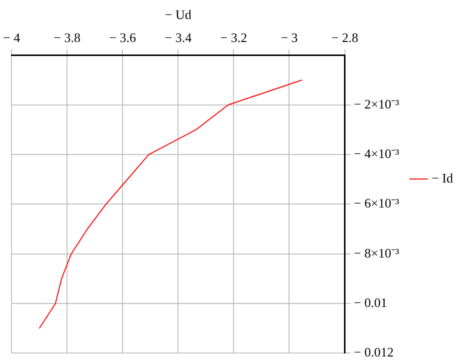  I want to click on x-tick-label: − 3.8, so click(67, 37).